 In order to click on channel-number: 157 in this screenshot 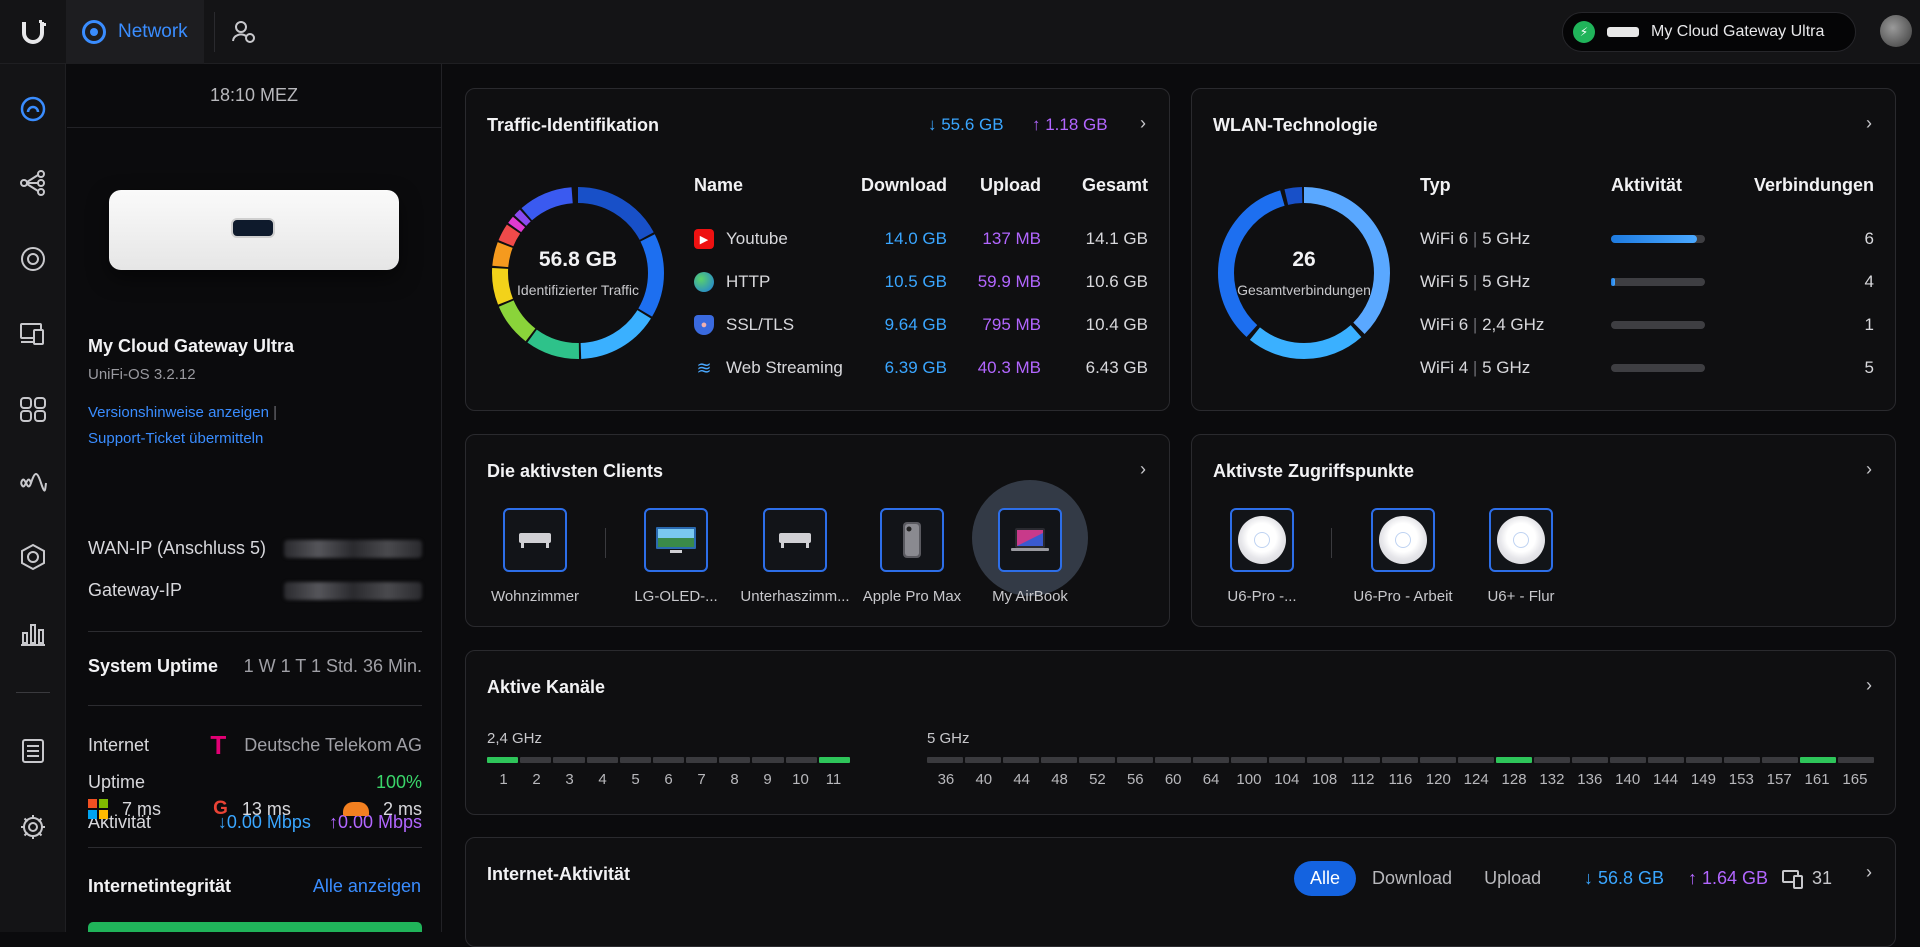, I will do `click(1779, 779)`.